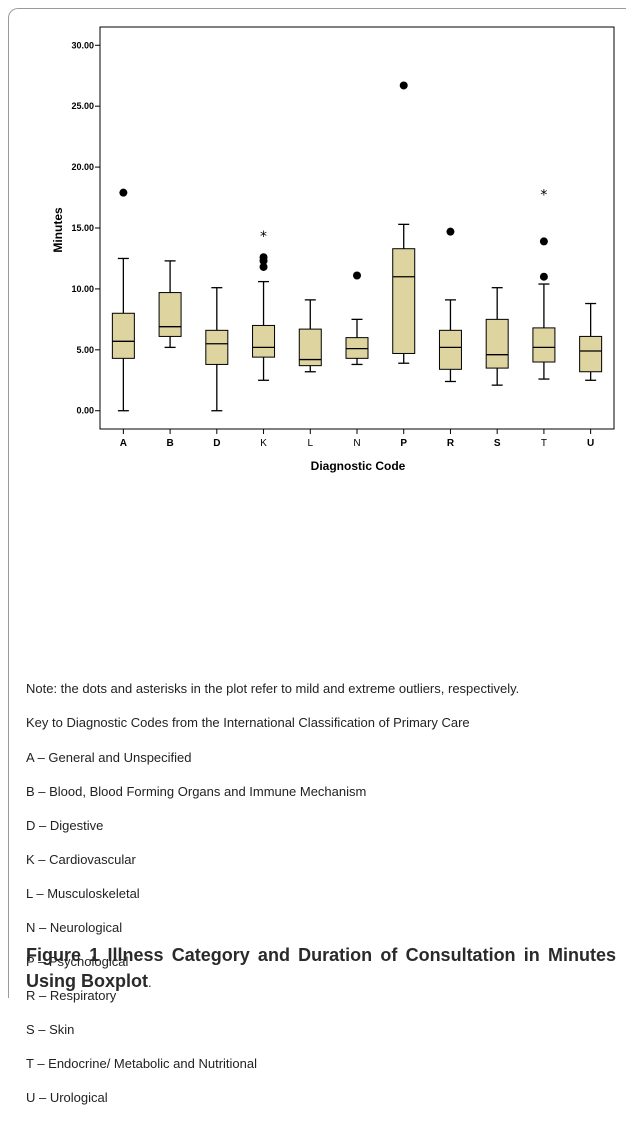  What do you see at coordinates (67, 1097) in the screenshot?
I see `key-item: U – Urological` at bounding box center [67, 1097].